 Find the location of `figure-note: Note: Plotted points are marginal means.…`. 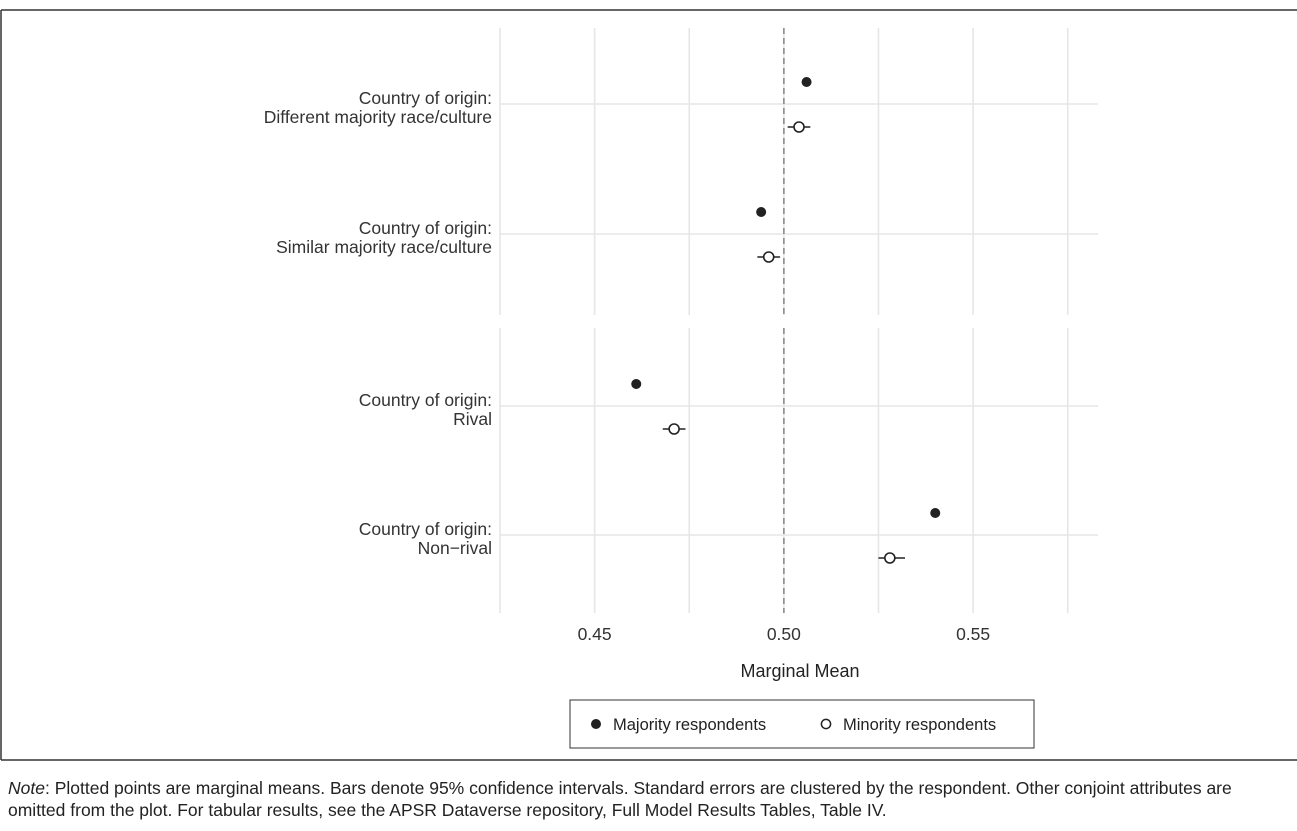

figure-note: Note: Plotted points are marginal means.… is located at coordinates (649, 799).